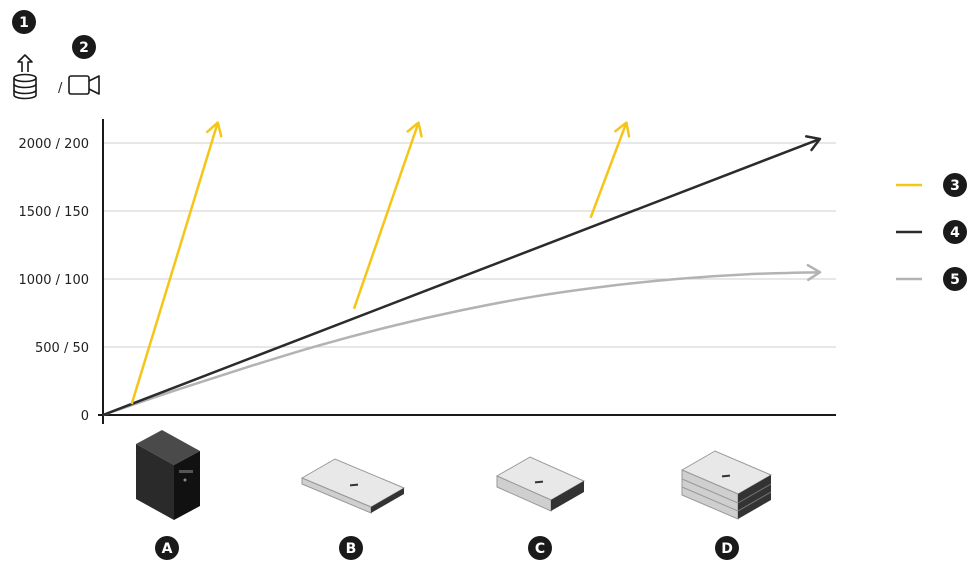 This screenshot has width=970, height=563. I want to click on hardware-label: A, so click(167, 549).